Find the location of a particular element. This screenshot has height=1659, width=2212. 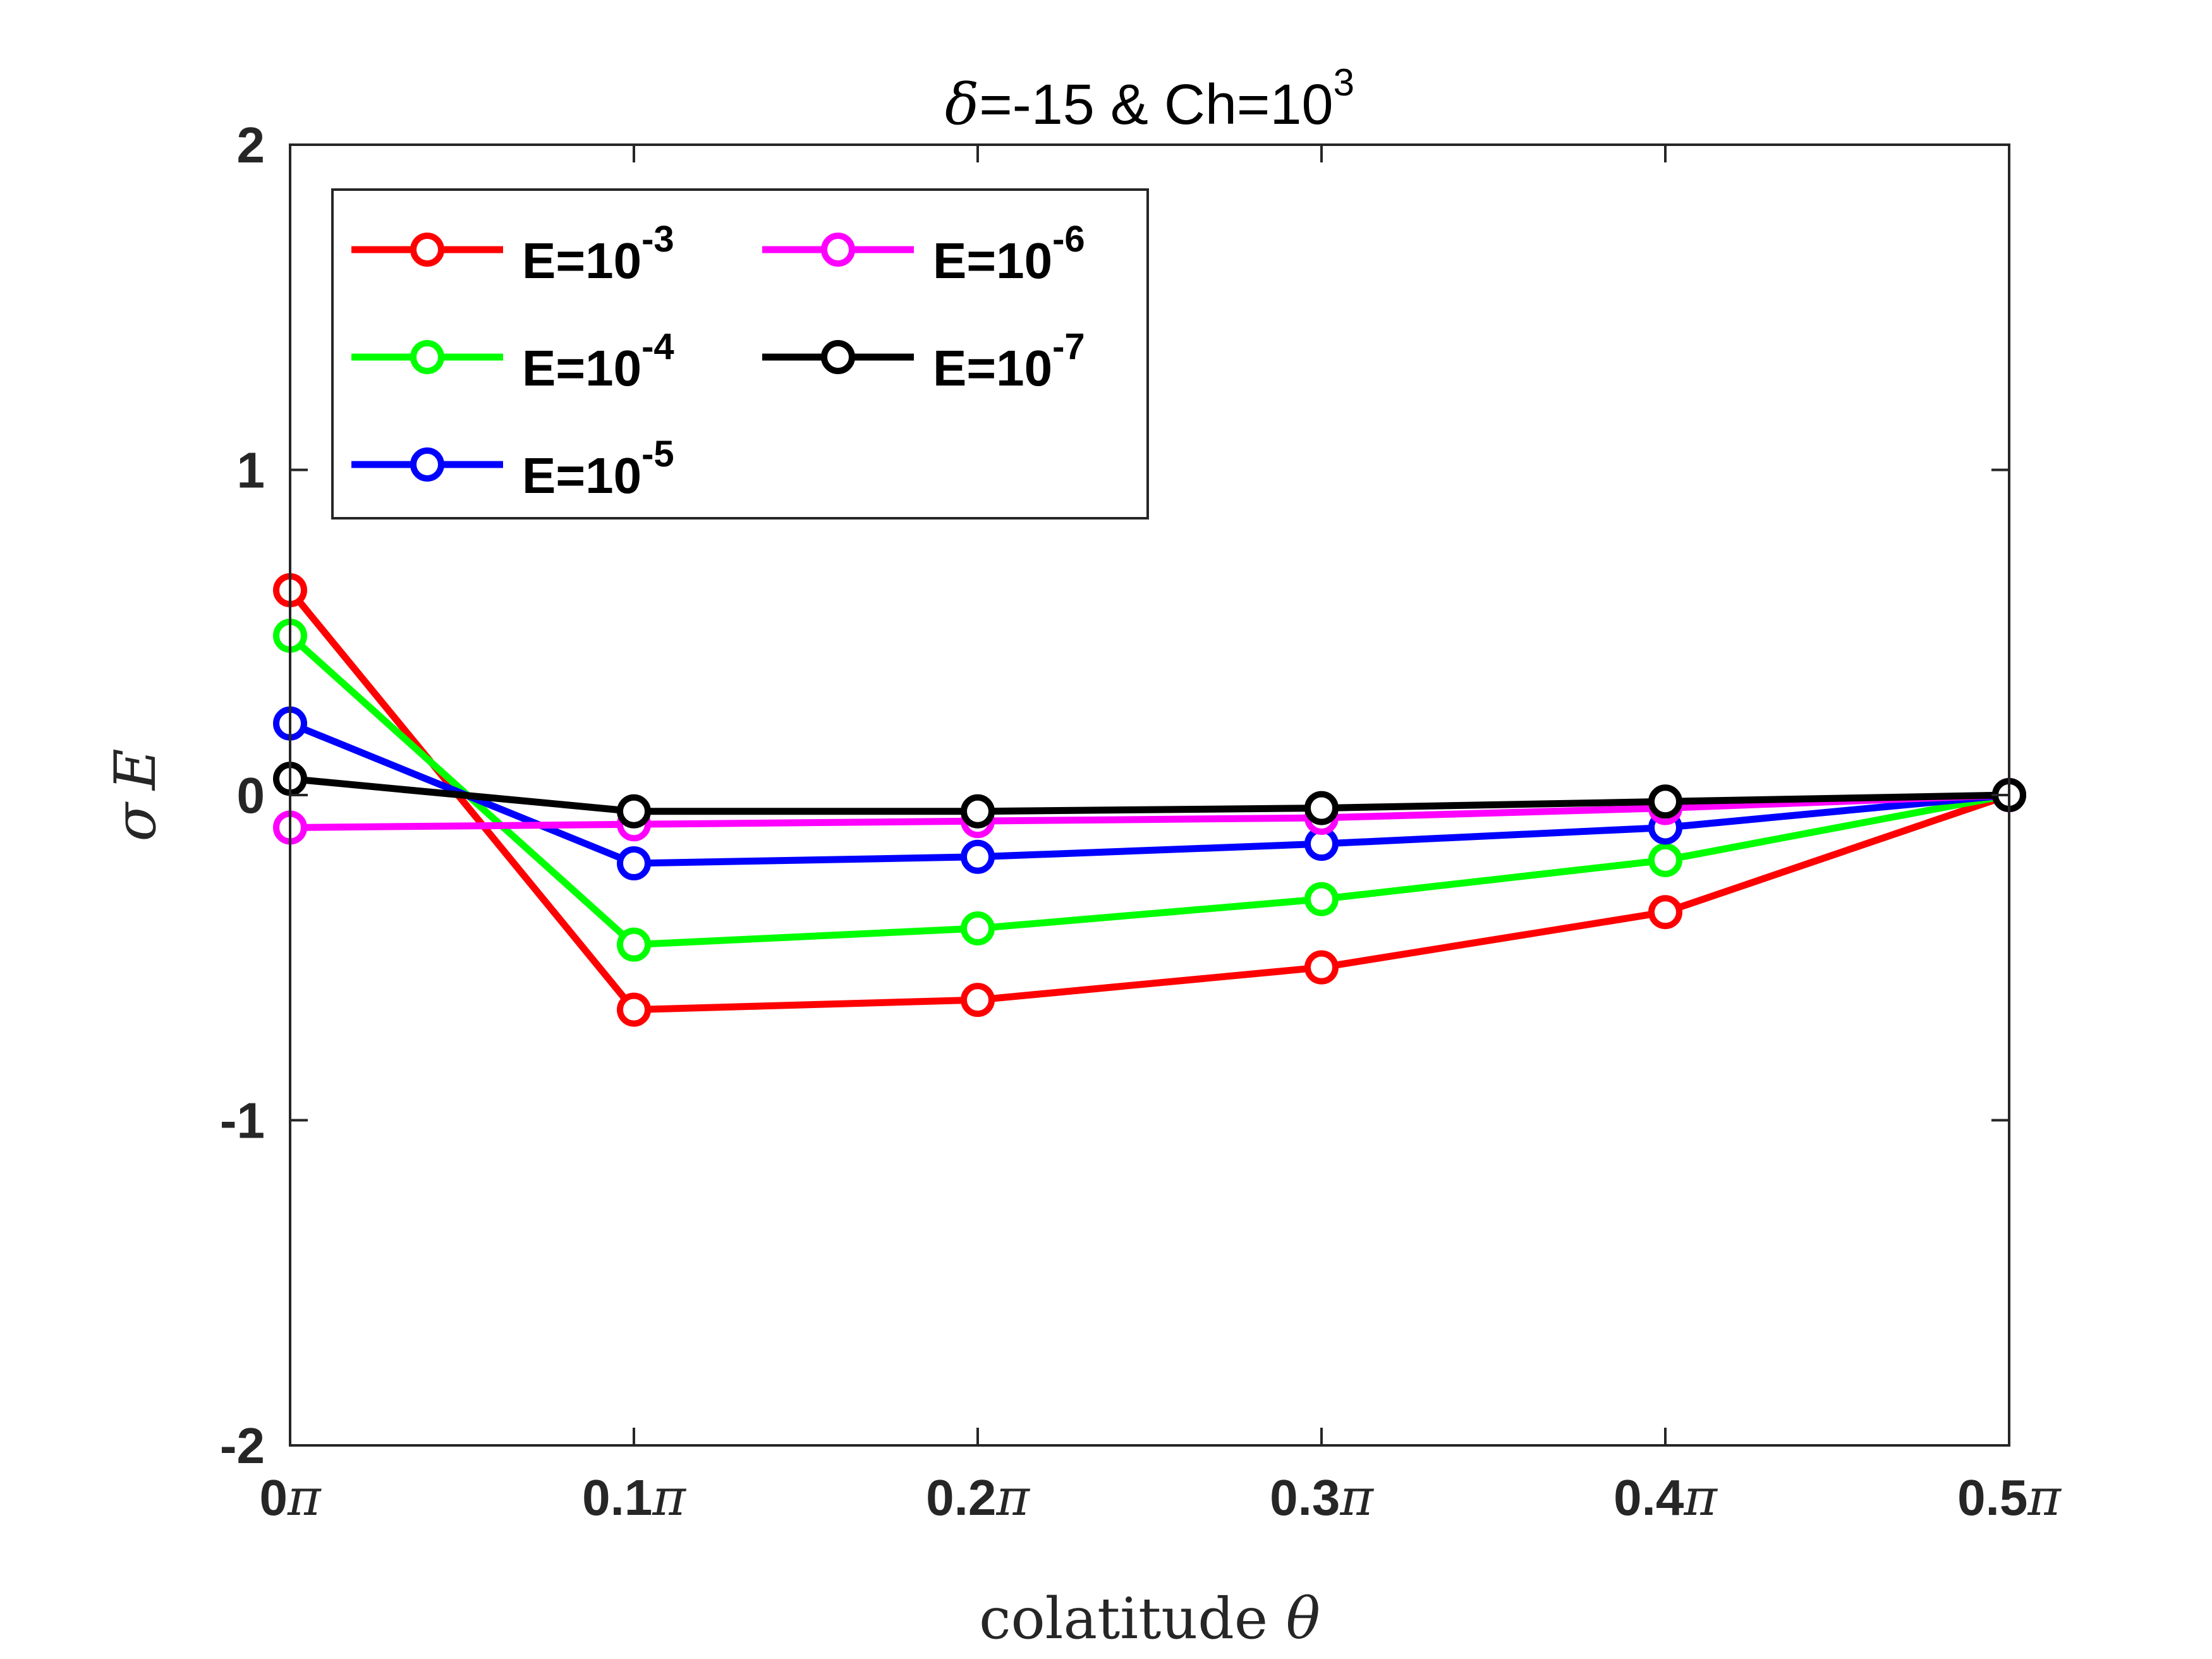

x-tick-label: 0.3π is located at coordinates (1322, 1497).